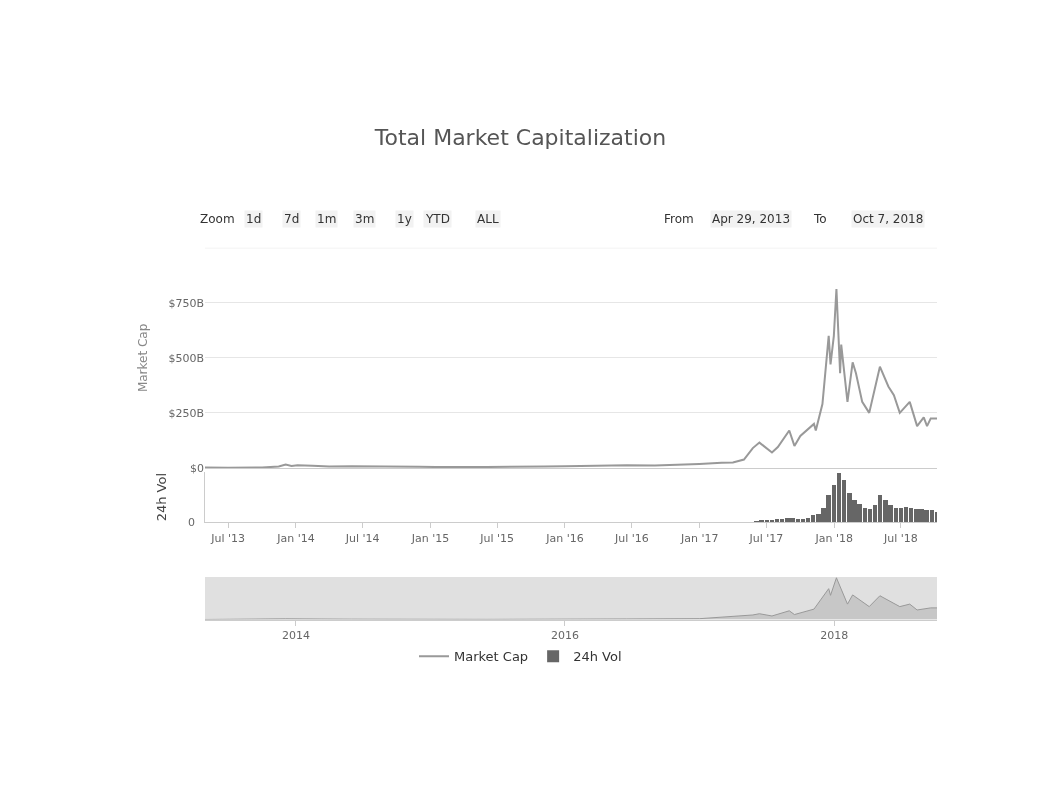 This screenshot has height=807, width=1041. Describe the element at coordinates (186, 358) in the screenshot. I see `y-tick-label: $500B` at that location.